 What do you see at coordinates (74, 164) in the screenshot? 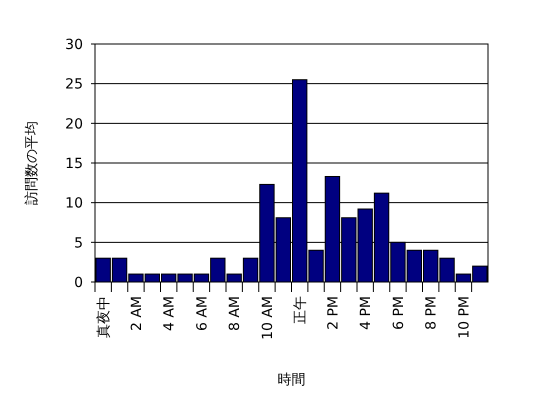
I see `y-tick-label: 15` at bounding box center [74, 164].